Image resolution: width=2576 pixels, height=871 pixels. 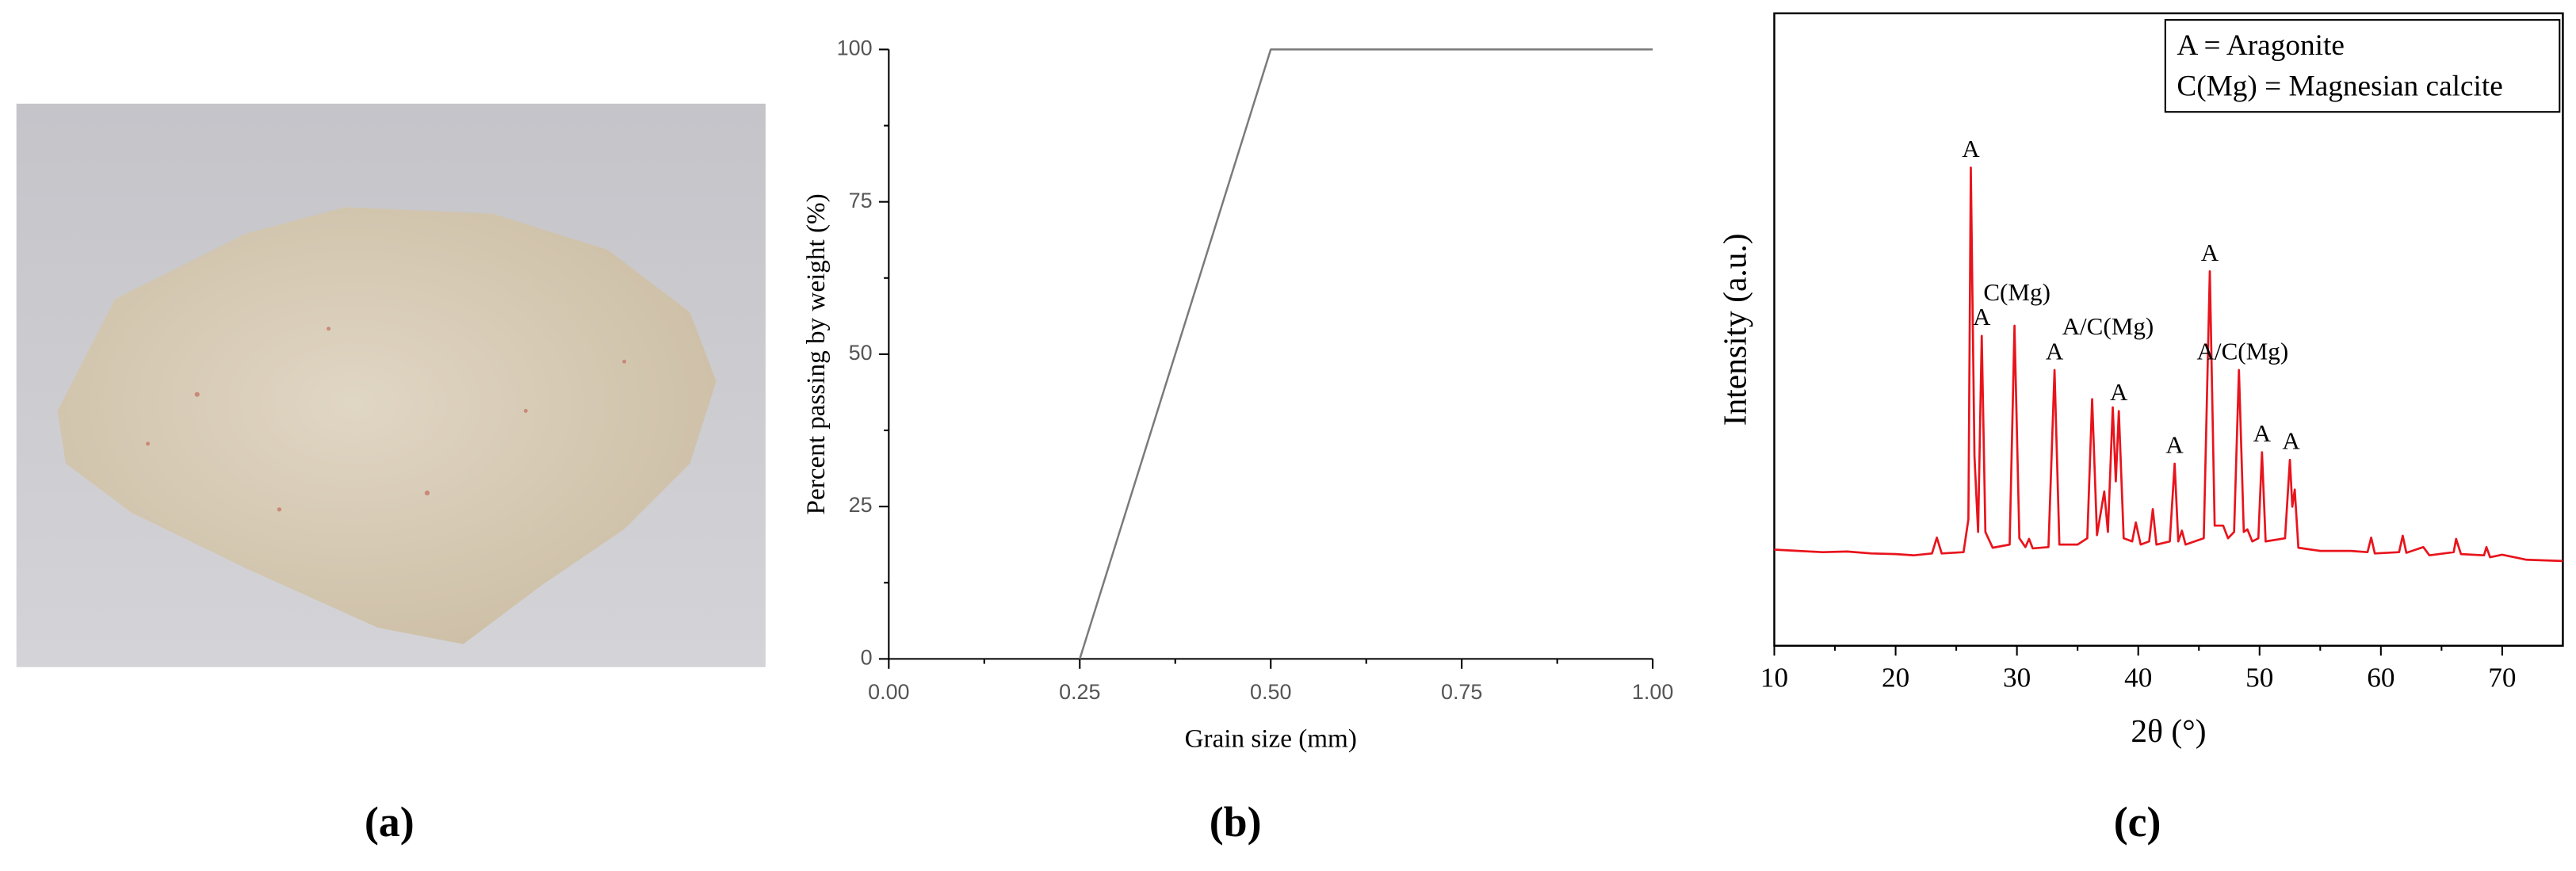 I want to click on y-axis-label: Intensity (a.u.), so click(x=1734, y=329).